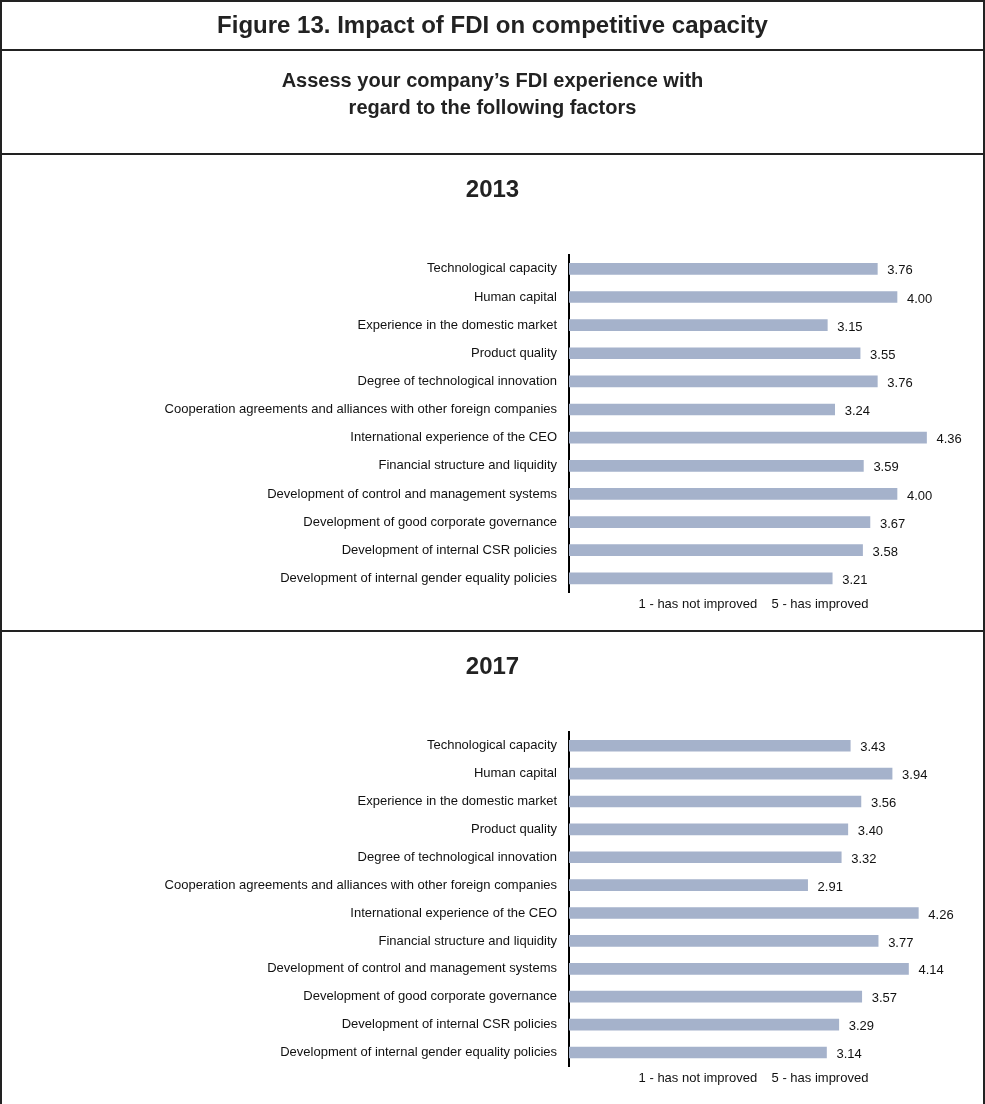 This screenshot has width=985, height=1104. I want to click on data-label: 3.56, so click(883, 803).